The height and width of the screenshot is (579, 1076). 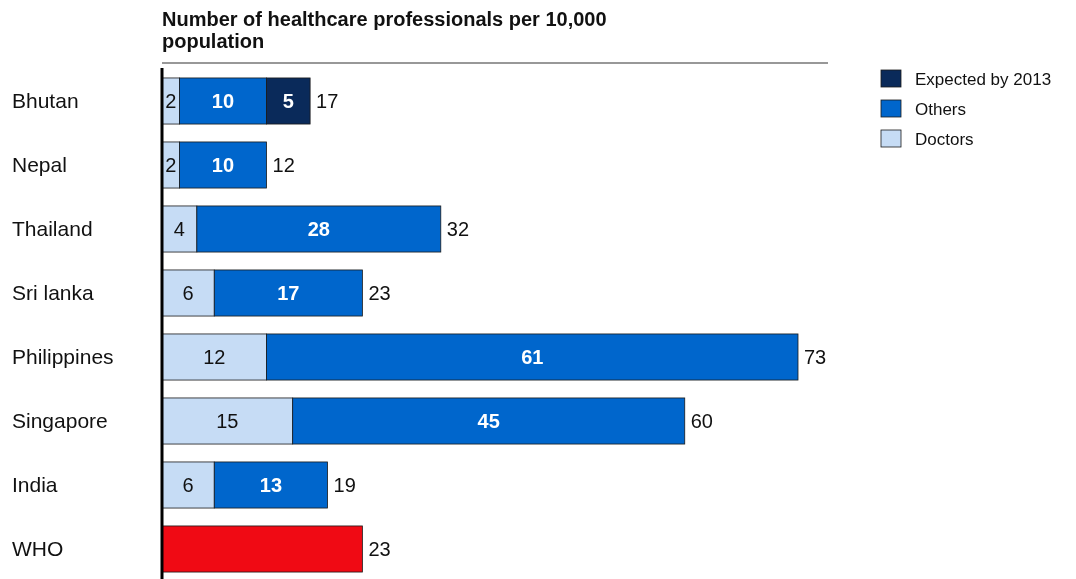 What do you see at coordinates (52, 229) in the screenshot?
I see `y-tick-label: Thailand` at bounding box center [52, 229].